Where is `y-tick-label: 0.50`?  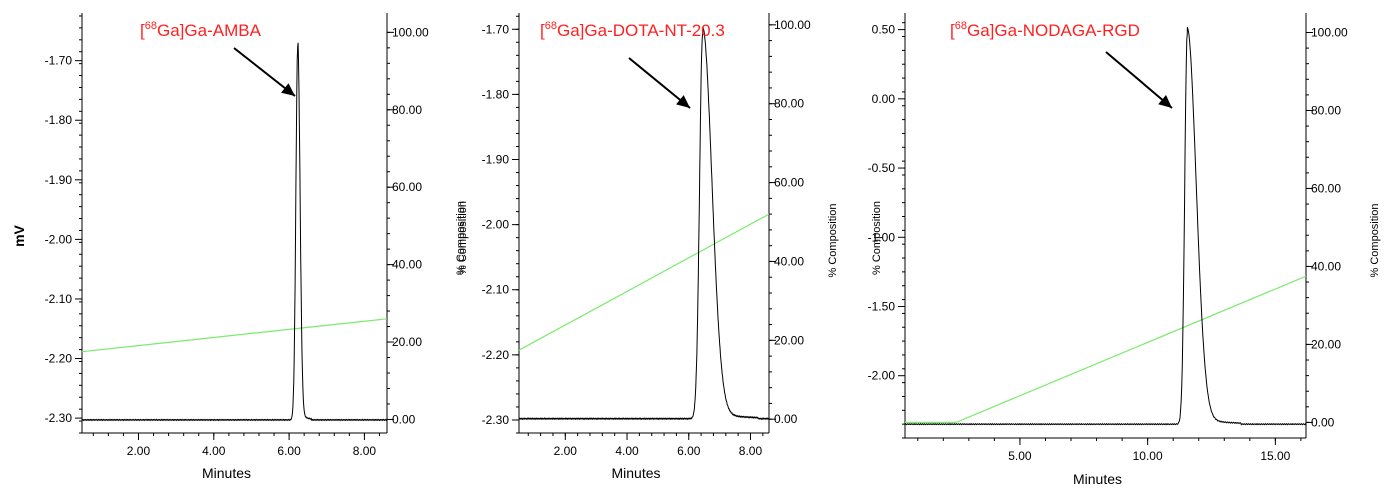 y-tick-label: 0.50 is located at coordinates (884, 30).